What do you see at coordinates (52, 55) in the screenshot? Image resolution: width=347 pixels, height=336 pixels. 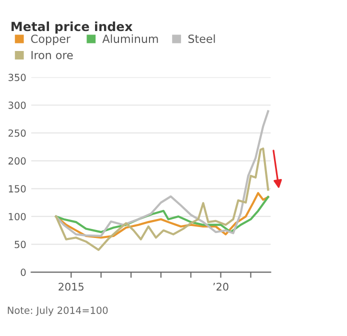 I see `legend-label: Iron ore` at bounding box center [52, 55].